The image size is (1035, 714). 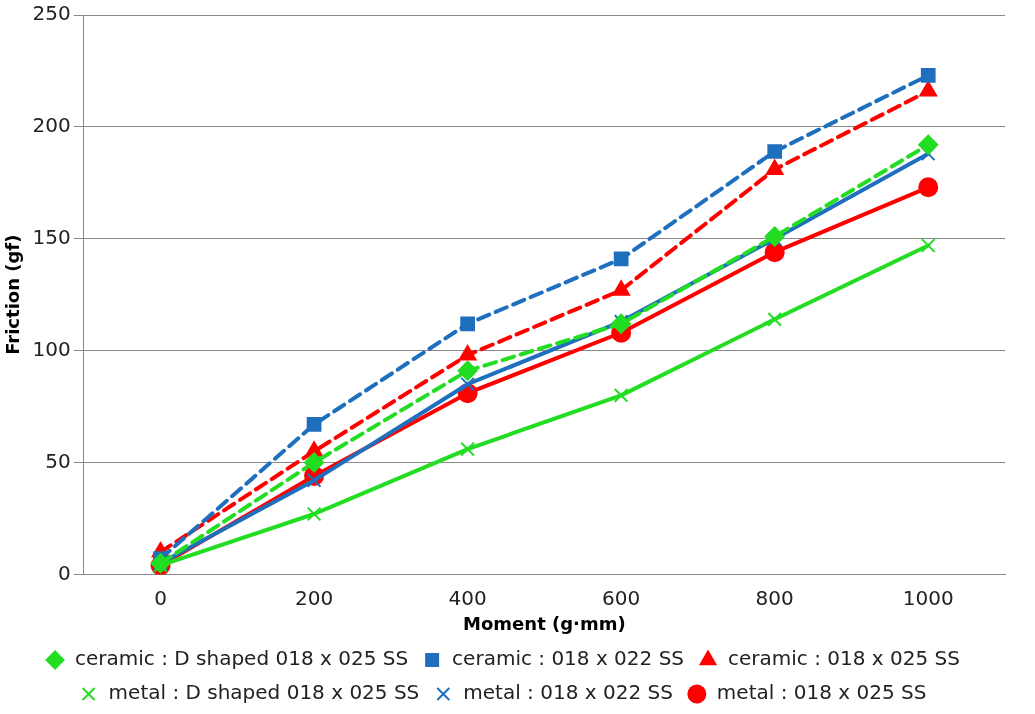 I want to click on y-tick-label: 150, so click(x=51, y=236).